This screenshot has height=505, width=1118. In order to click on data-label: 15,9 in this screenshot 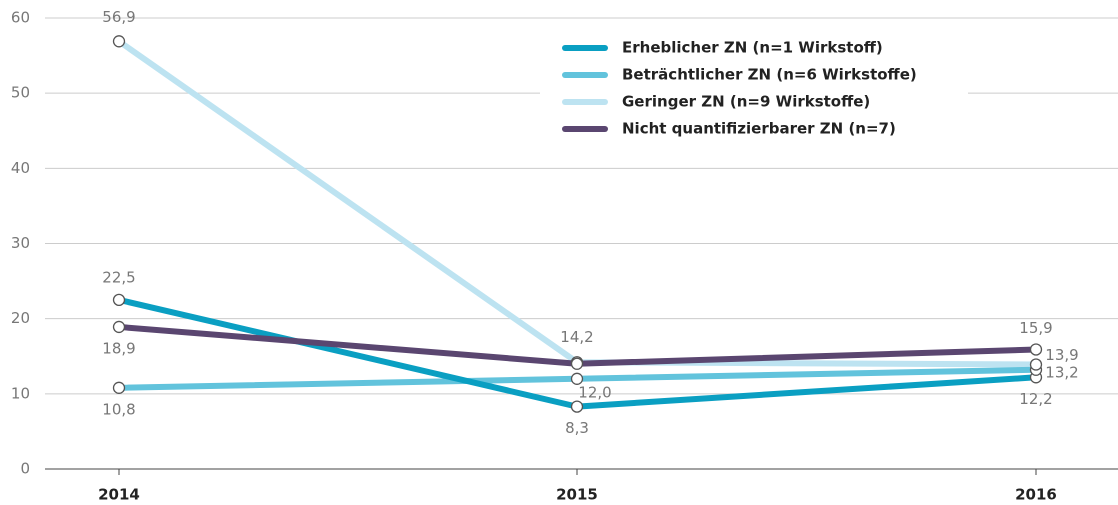, I will do `click(1035, 328)`.